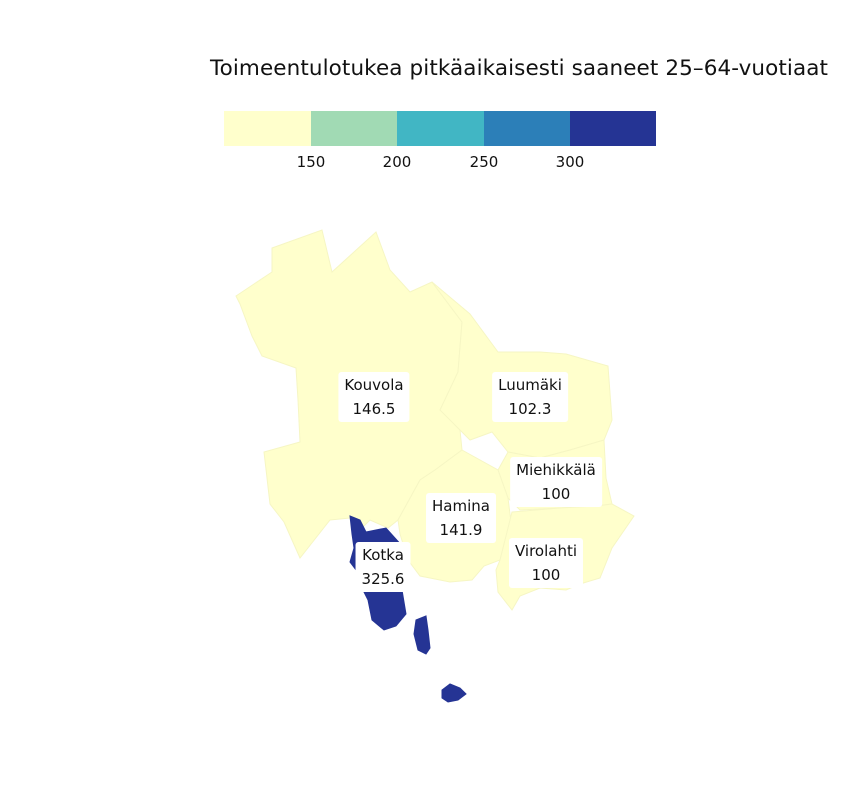 The height and width of the screenshot is (792, 864). I want to click on label-hamina-name: Hamina, so click(461, 506).